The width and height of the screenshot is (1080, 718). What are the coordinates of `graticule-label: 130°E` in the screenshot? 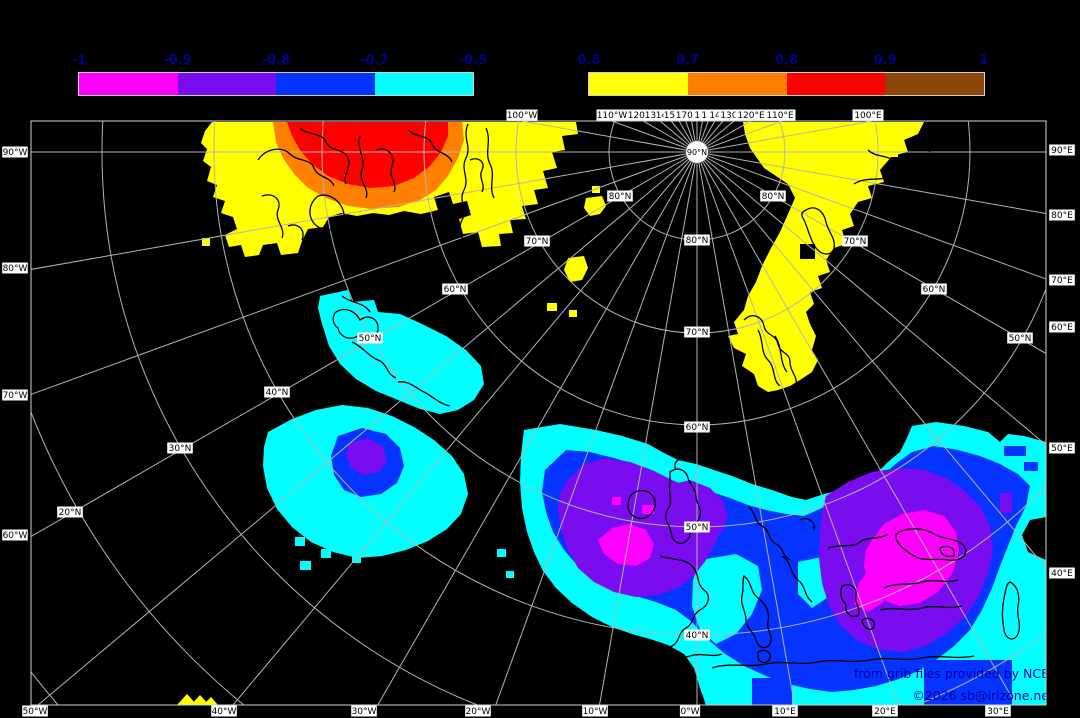 It's located at (734, 116).